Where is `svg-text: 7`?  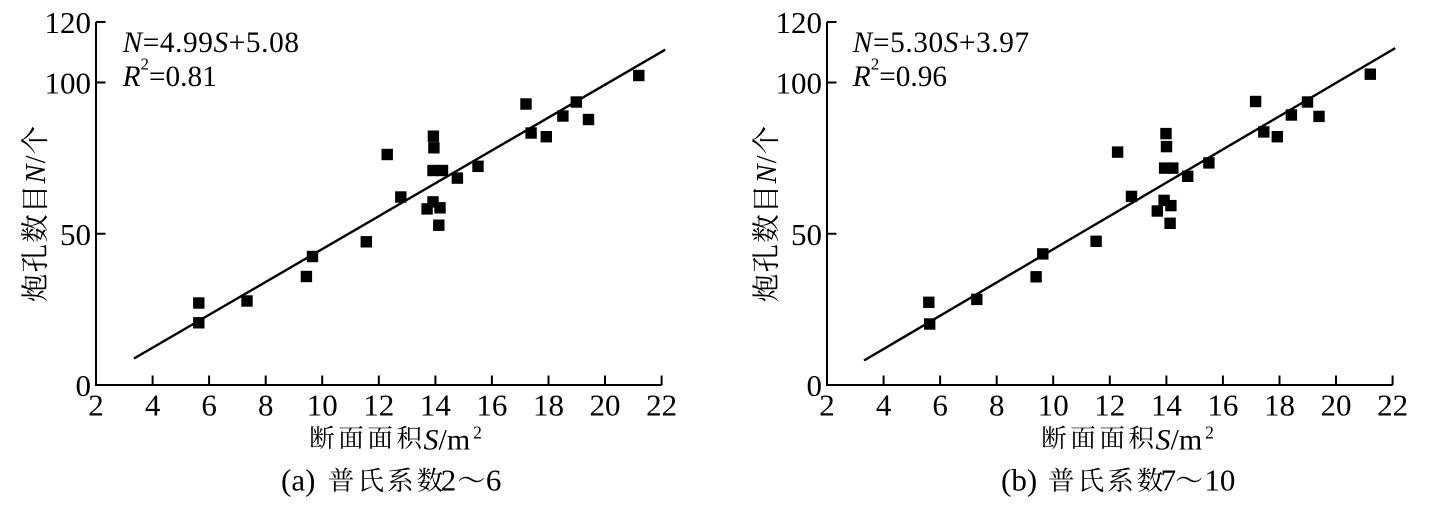
svg-text: 7 is located at coordinates (1169, 480).